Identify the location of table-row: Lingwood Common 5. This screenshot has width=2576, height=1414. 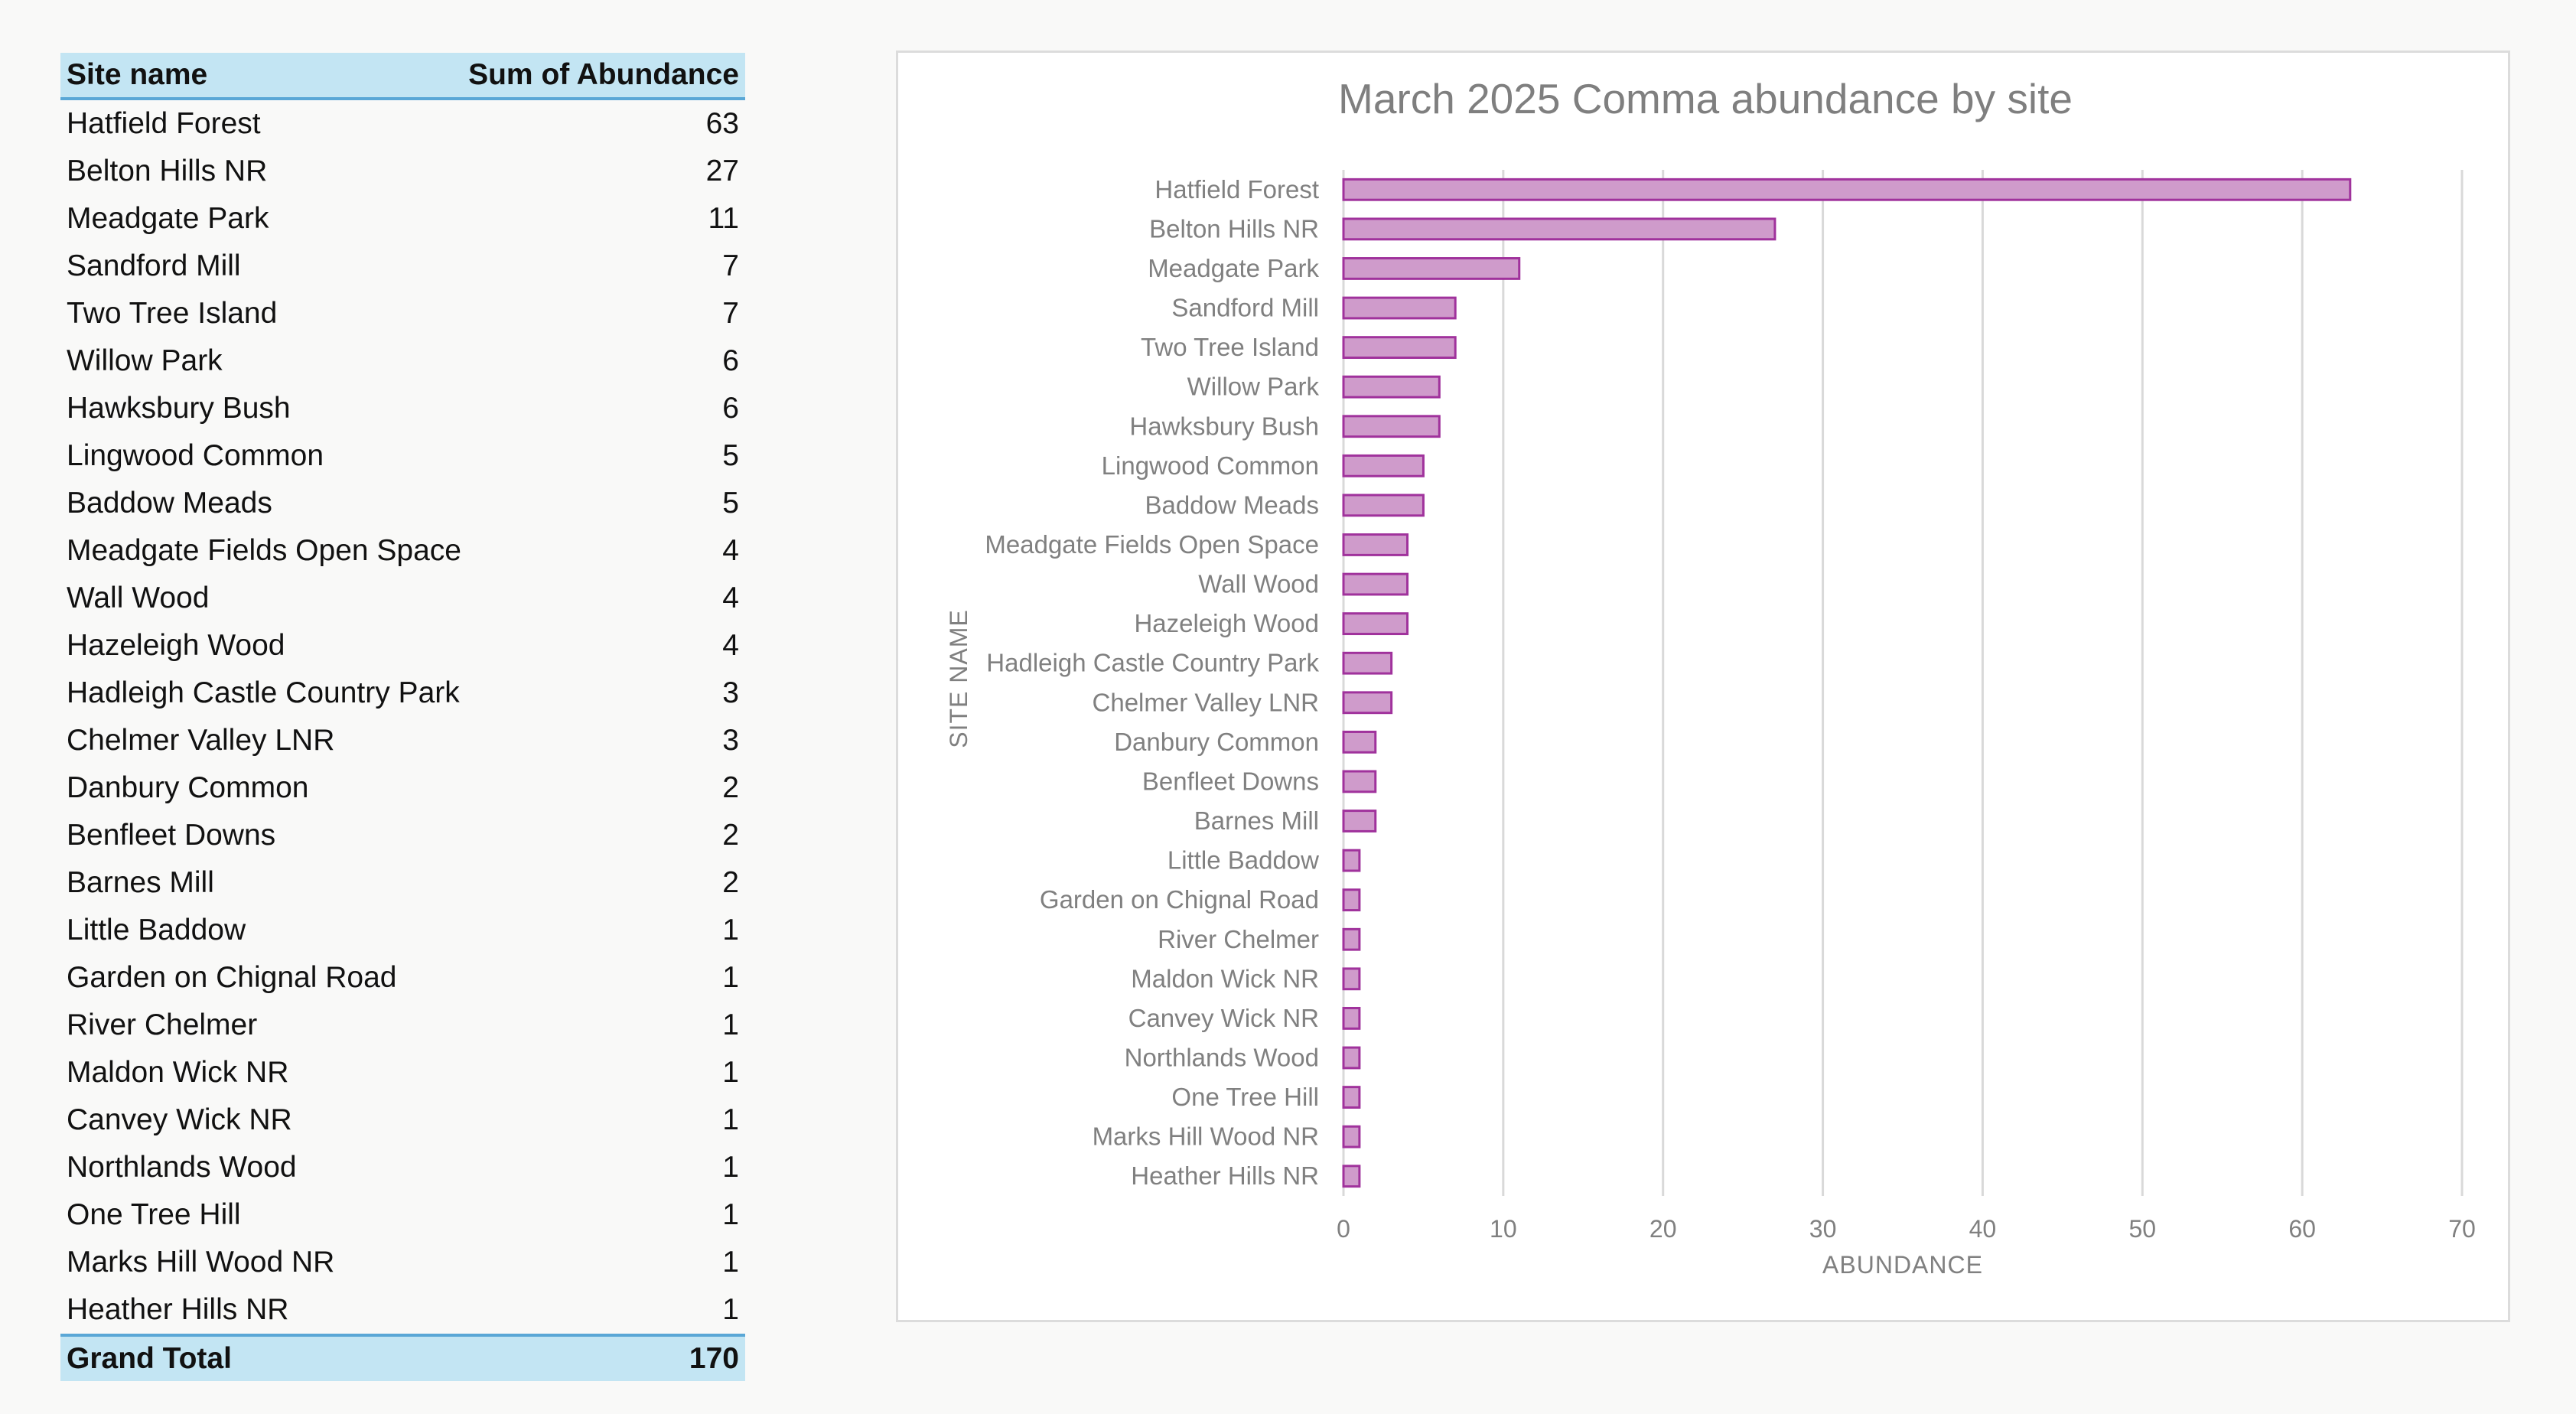
(402, 456).